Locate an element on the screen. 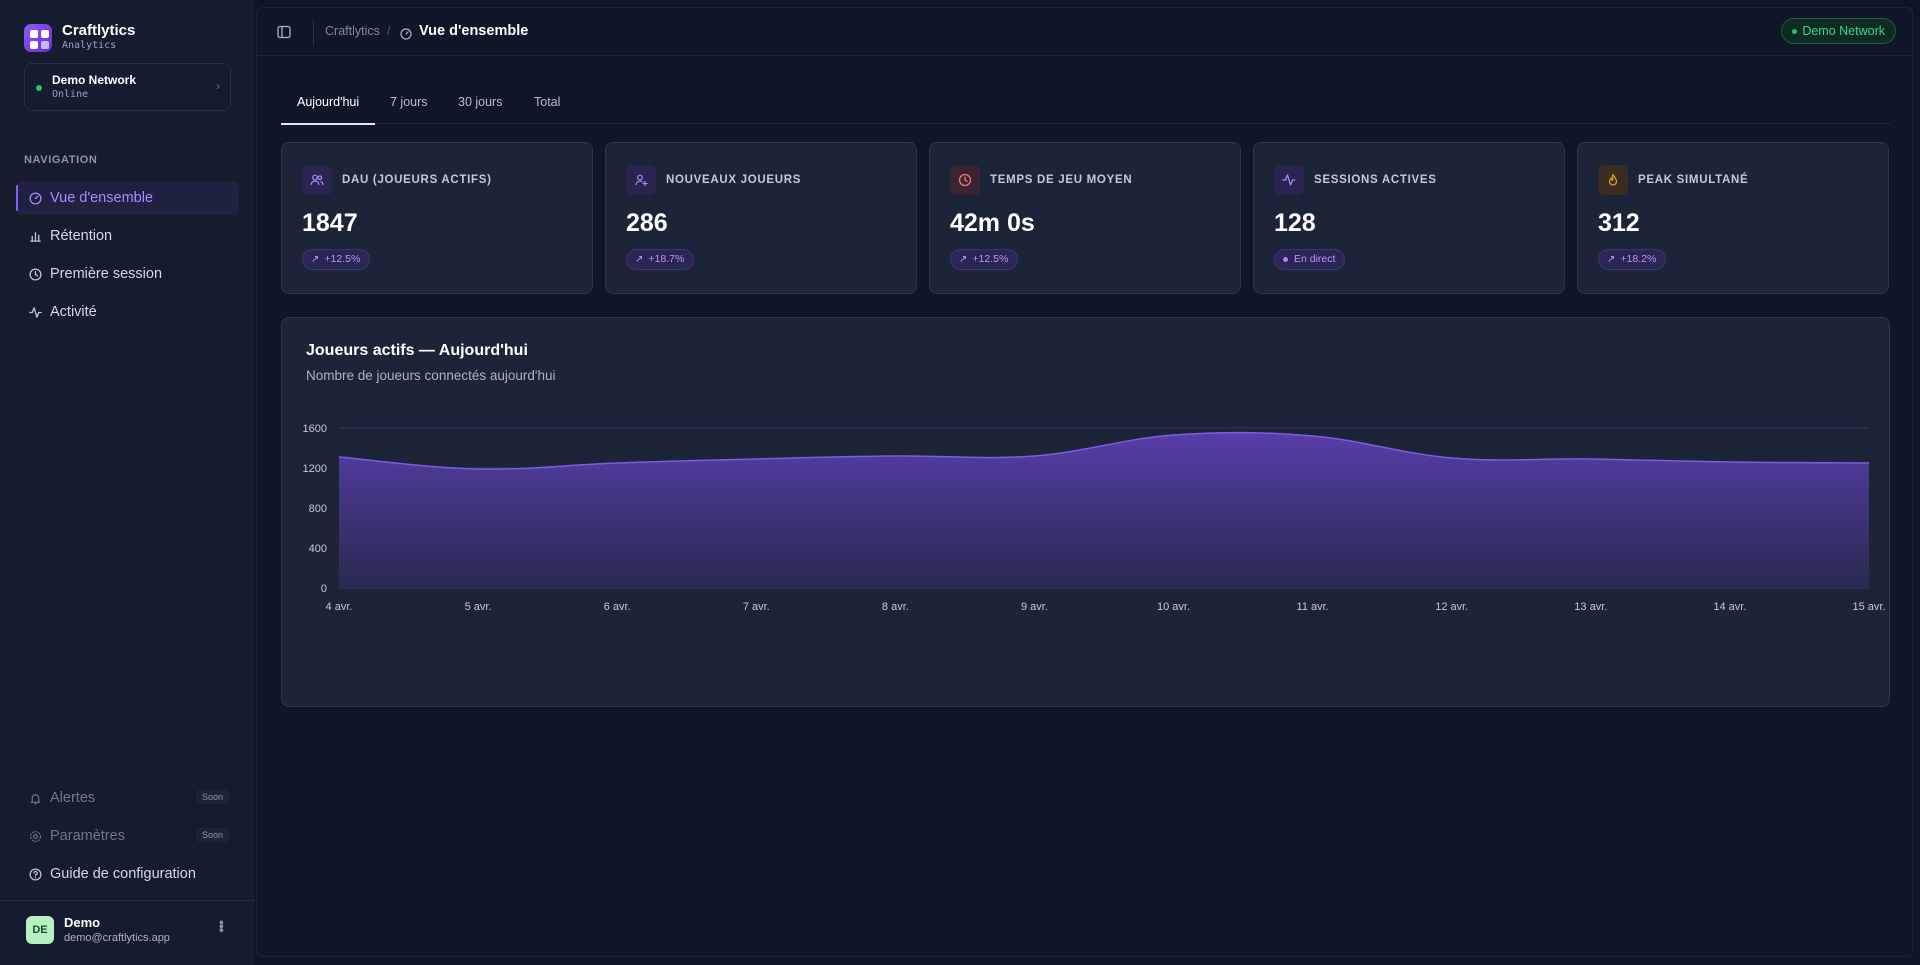 The height and width of the screenshot is (965, 1920). gear-icon is located at coordinates (35, 836).